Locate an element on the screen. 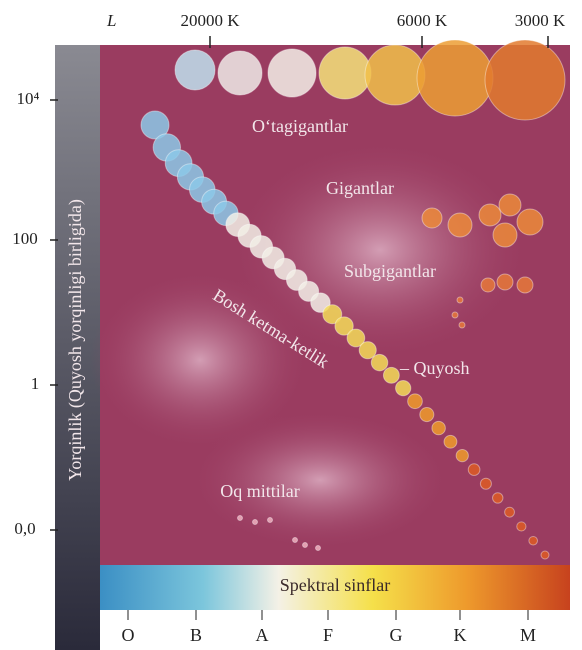 Image resolution: width=582 pixels, height=650 pixels. region-label: Oq mittilar is located at coordinates (260, 491).